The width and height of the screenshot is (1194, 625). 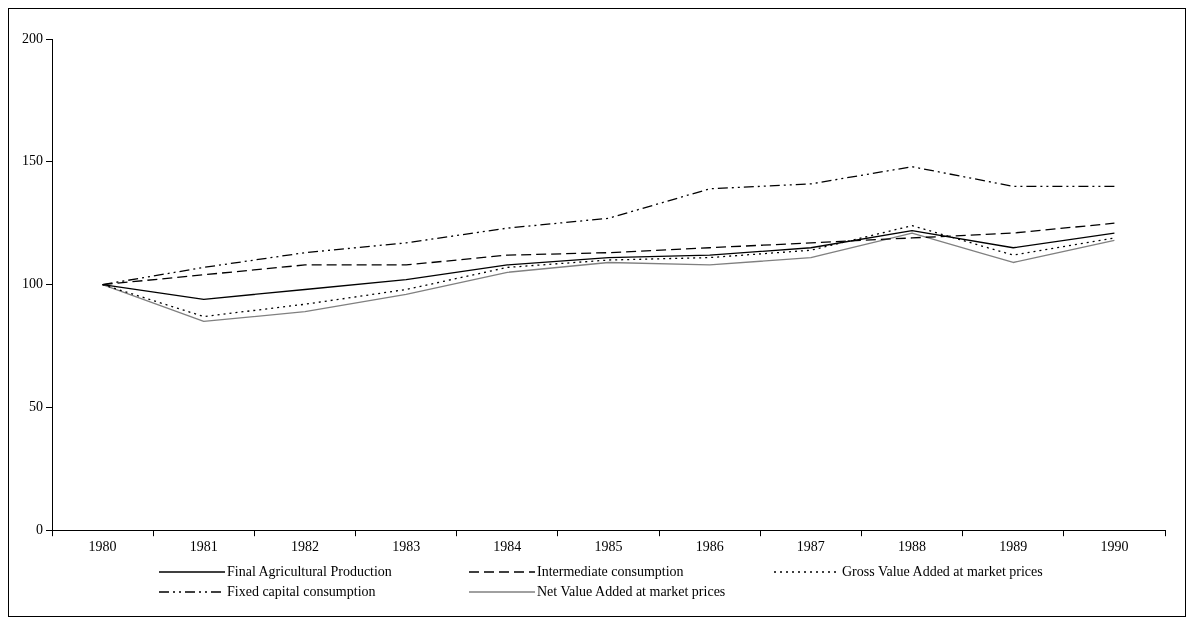 I want to click on y-tick-label: 50, so click(x=36, y=407).